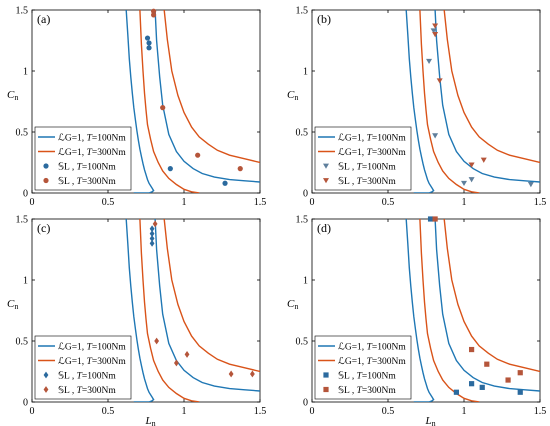  I want to click on panel-label: (d), so click(324, 228).